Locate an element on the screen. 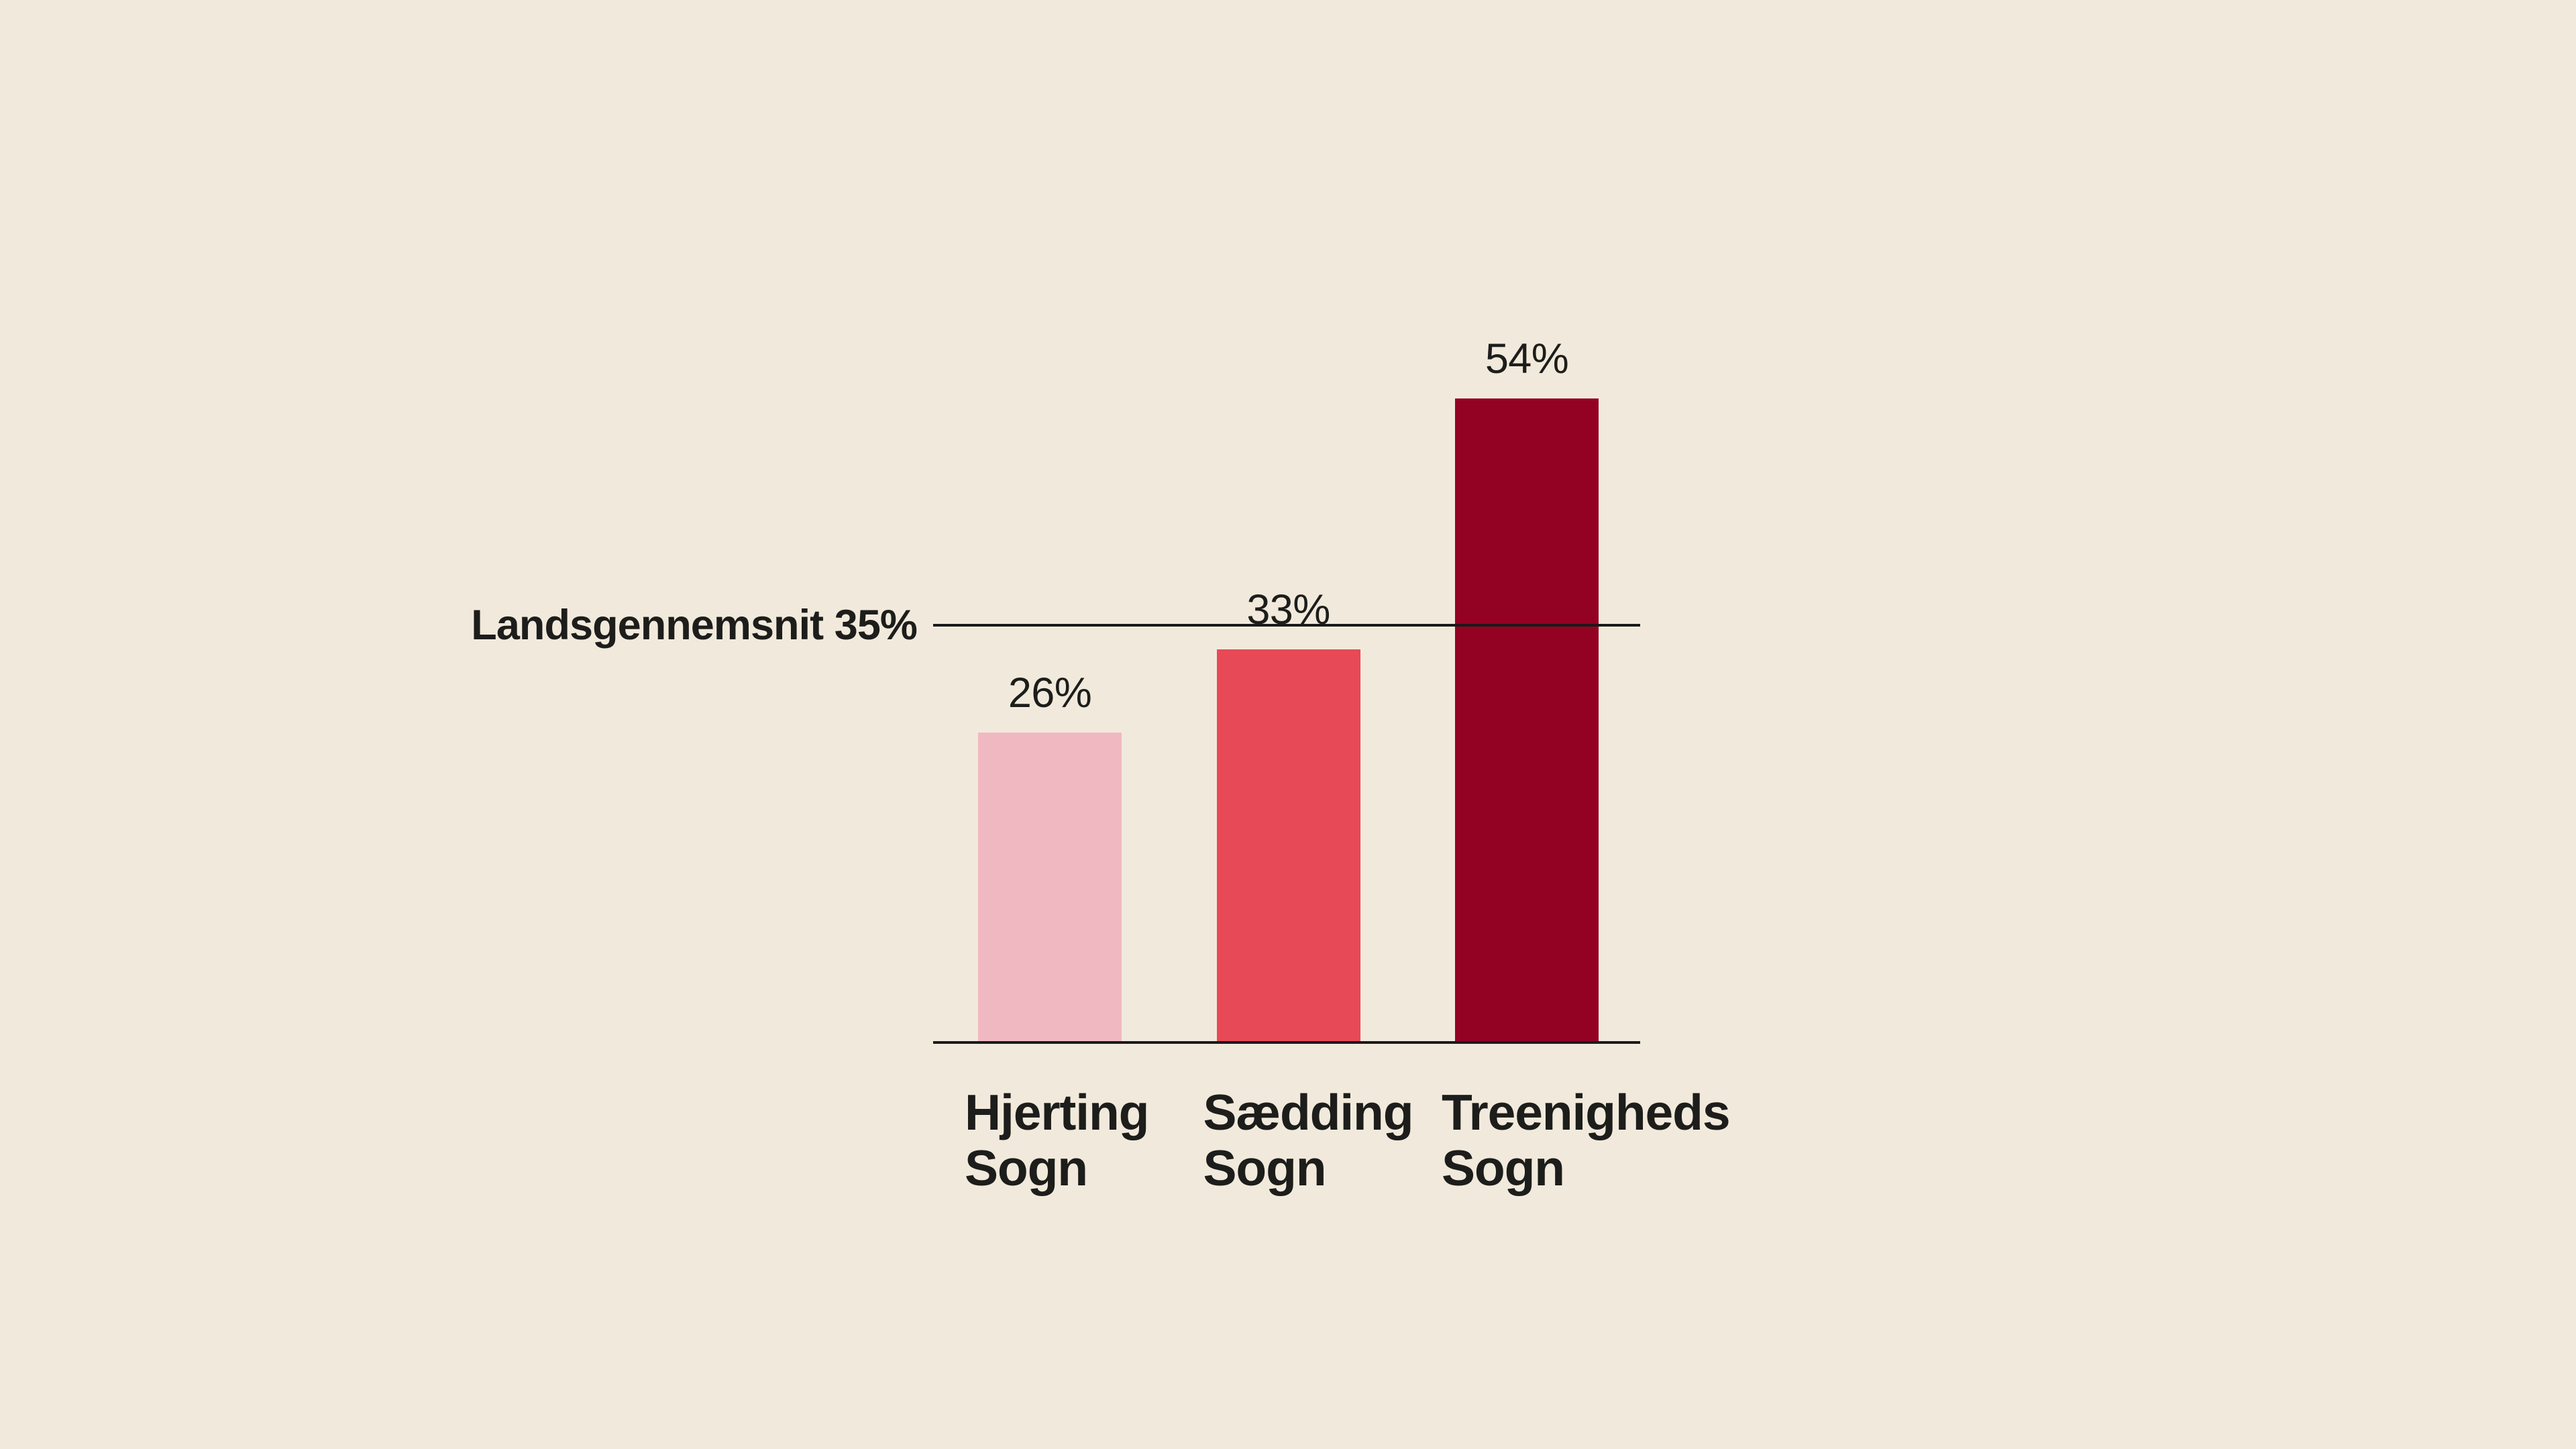 The width and height of the screenshot is (2576, 1449). bar-category-label-line: Sædding is located at coordinates (1308, 1112).